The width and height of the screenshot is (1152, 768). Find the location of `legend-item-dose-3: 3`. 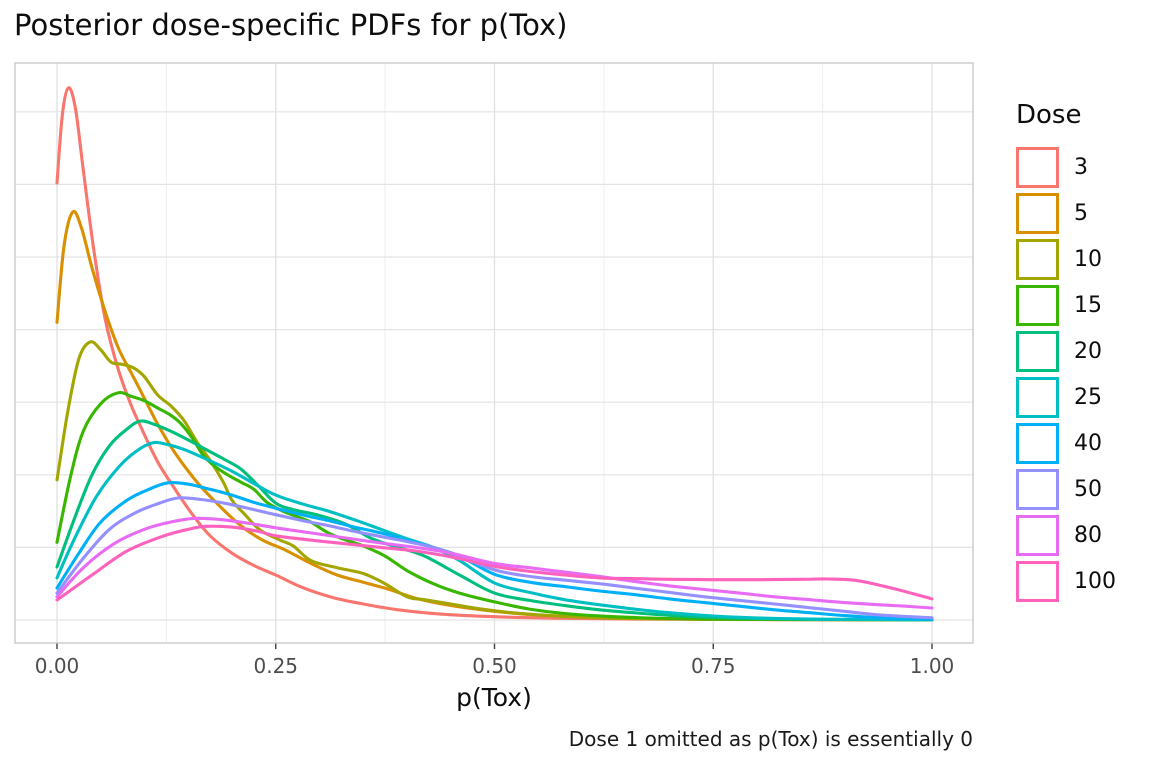

legend-item-dose-3: 3 is located at coordinates (1066, 167).